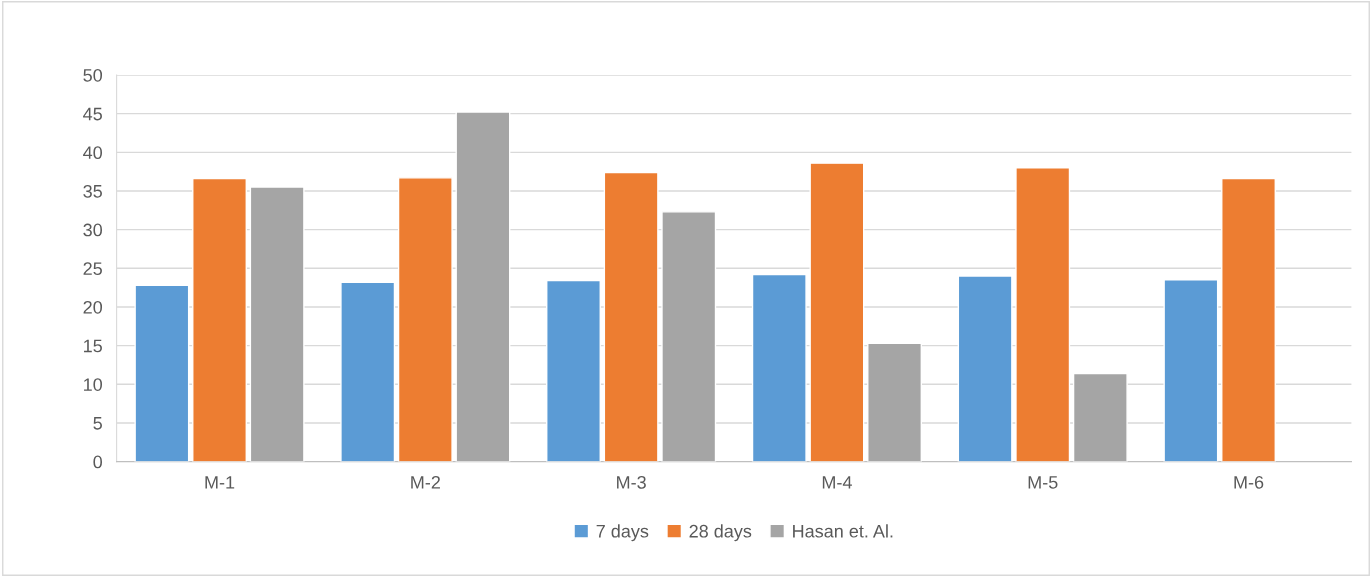 The height and width of the screenshot is (577, 1372). I want to click on legend-label: 7 days, so click(622, 533).